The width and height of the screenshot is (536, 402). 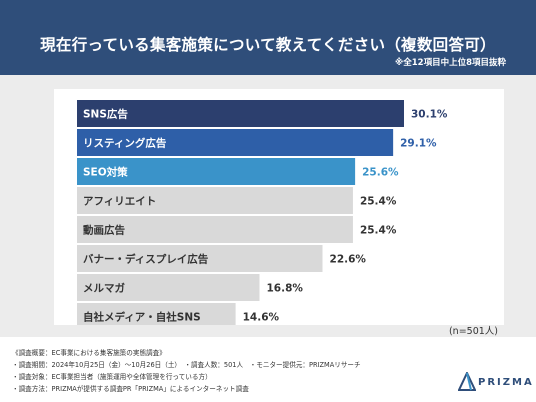 What do you see at coordinates (146, 259) in the screenshot?
I see `category-label: バナー・ディスプレイ広告` at bounding box center [146, 259].